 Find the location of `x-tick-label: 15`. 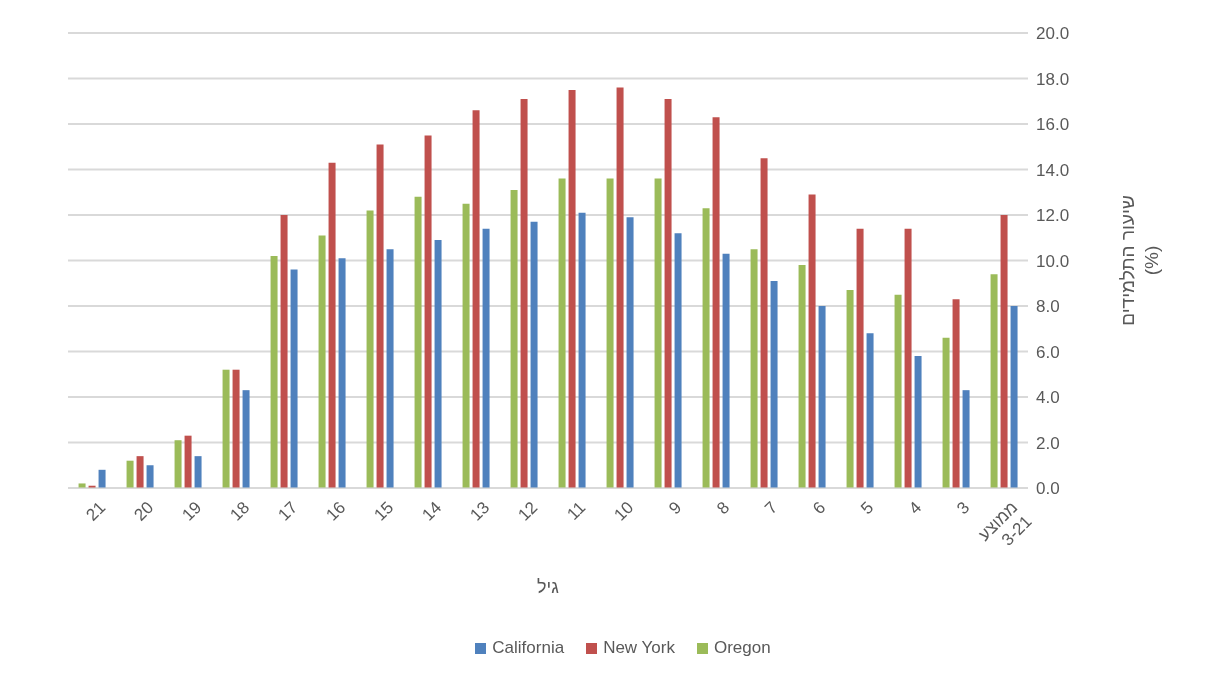

x-tick-label: 15 is located at coordinates (384, 511).